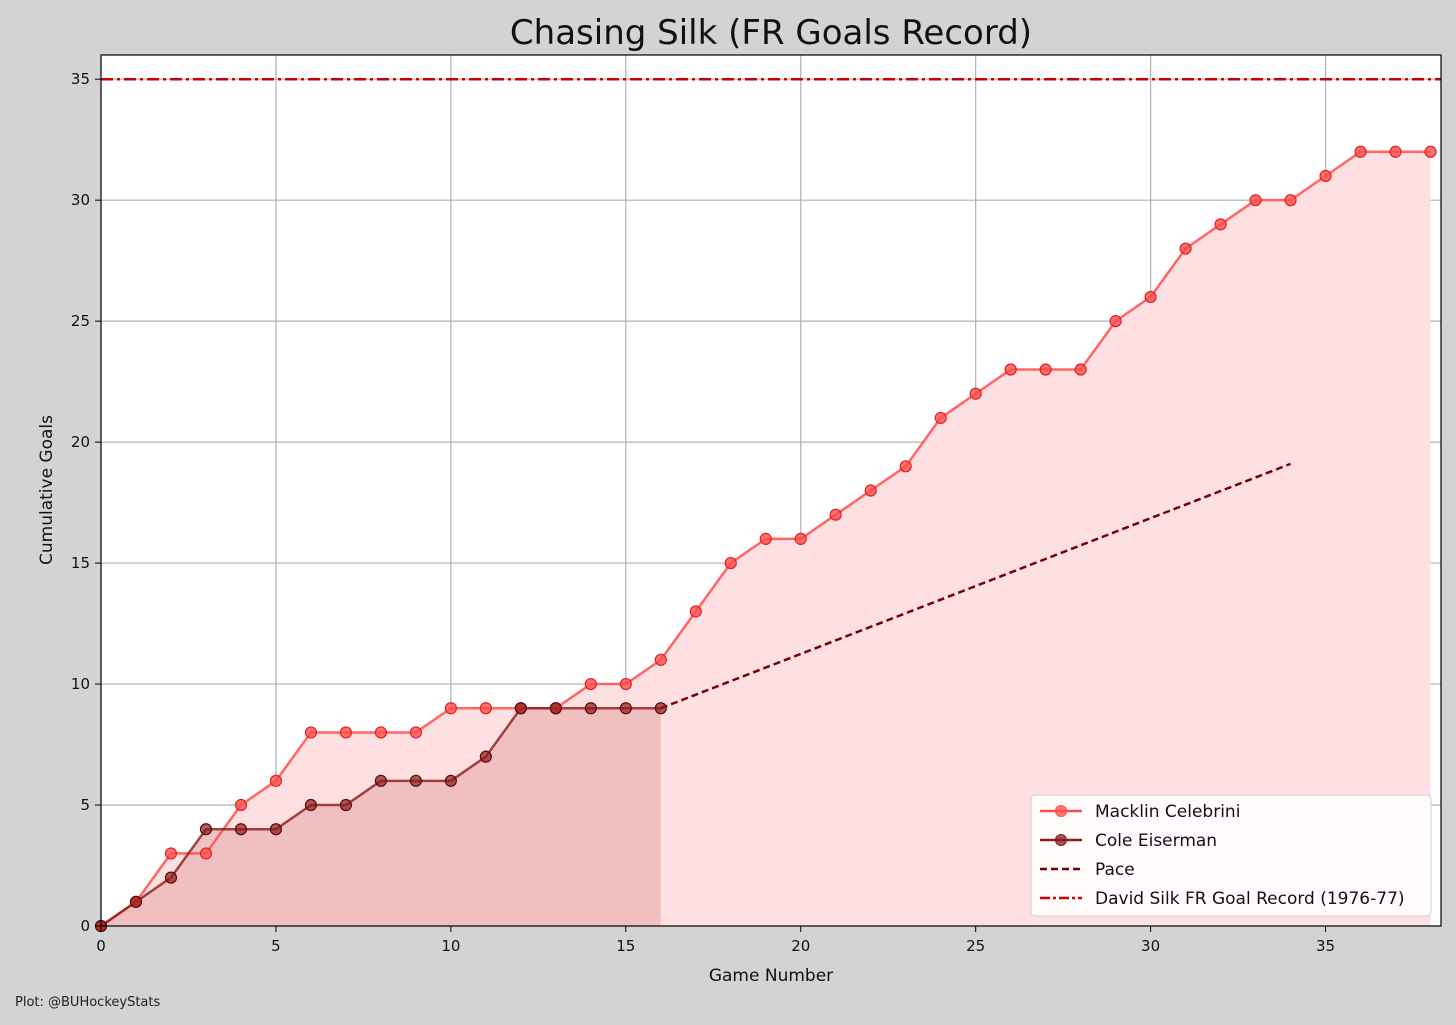  What do you see at coordinates (276, 946) in the screenshot?
I see `x-tick-label: 5` at bounding box center [276, 946].